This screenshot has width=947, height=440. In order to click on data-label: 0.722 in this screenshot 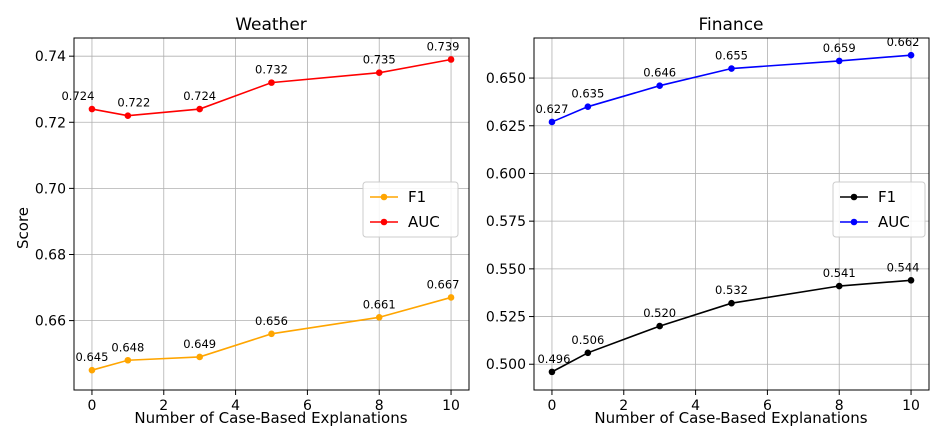, I will do `click(133, 103)`.